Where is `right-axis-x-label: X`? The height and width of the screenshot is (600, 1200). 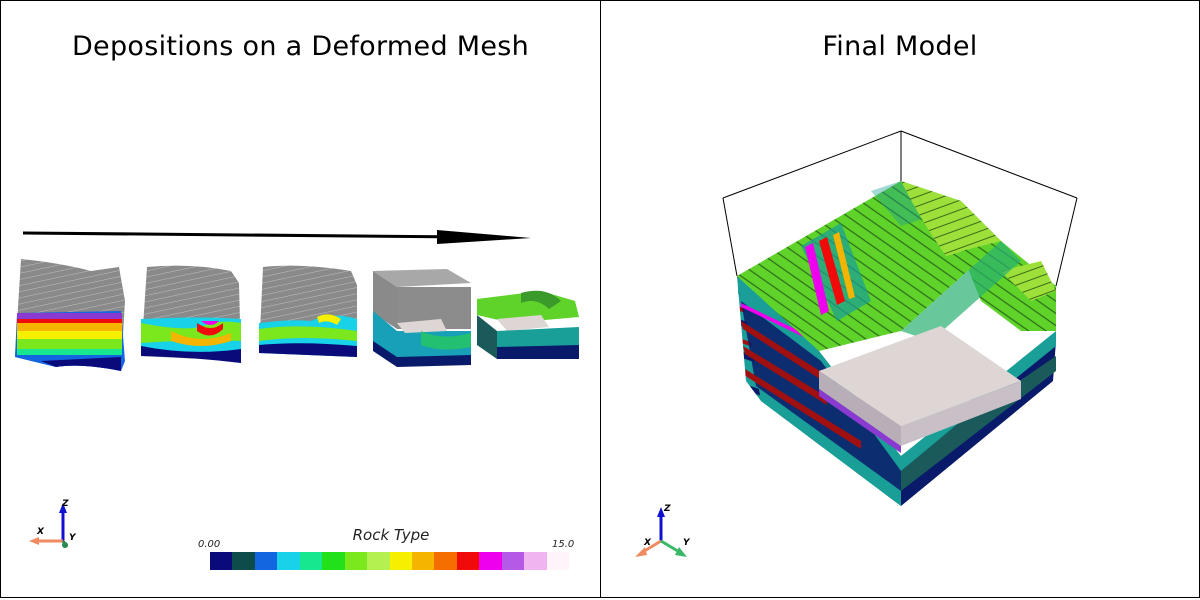 right-axis-x-label: X is located at coordinates (647, 543).